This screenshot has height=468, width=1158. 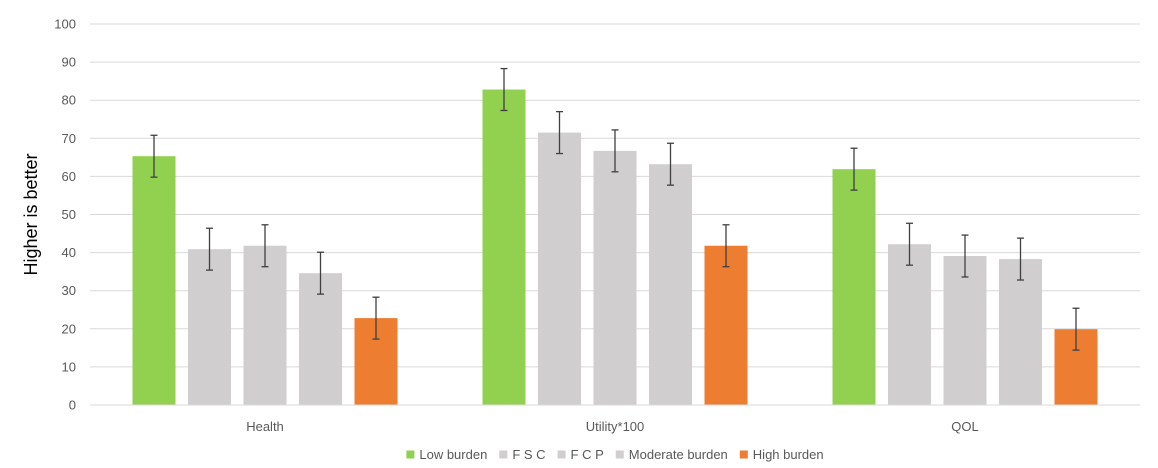 I want to click on legend-label: Low burden, so click(x=453, y=454).